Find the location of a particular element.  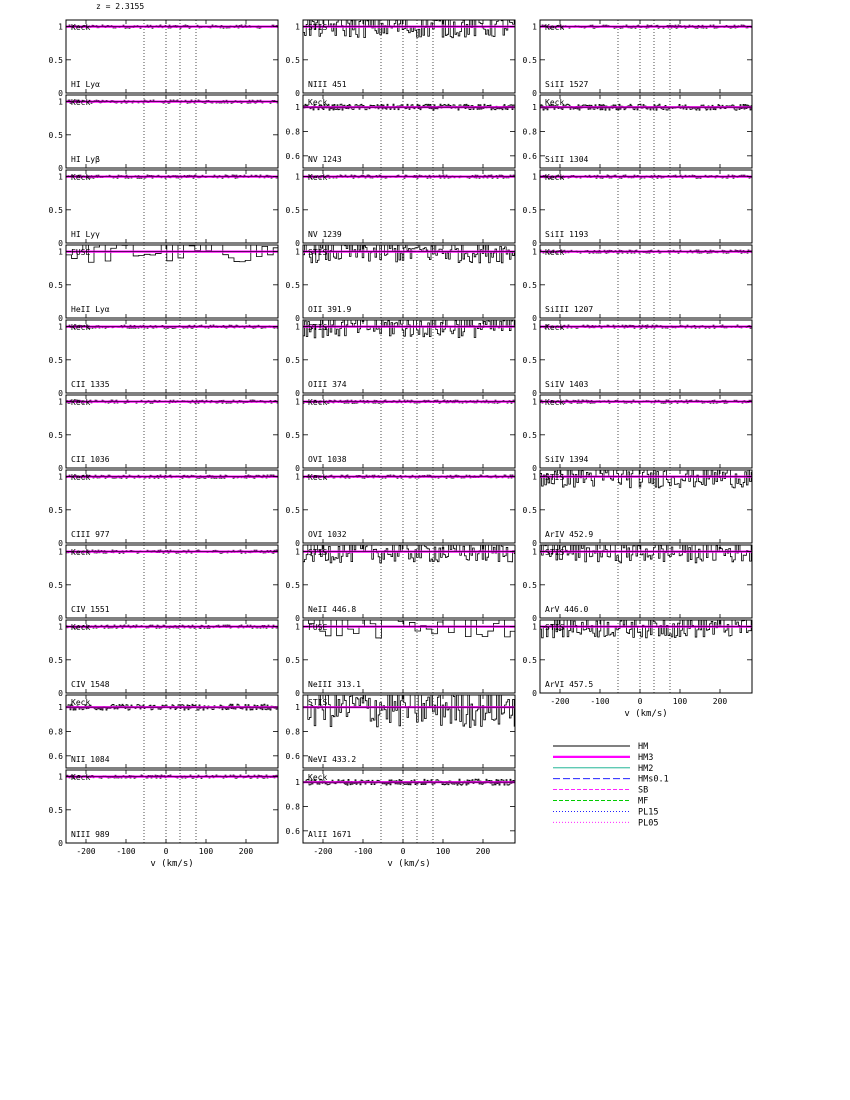

ion-label: NIII 451 is located at coordinates (327, 84).